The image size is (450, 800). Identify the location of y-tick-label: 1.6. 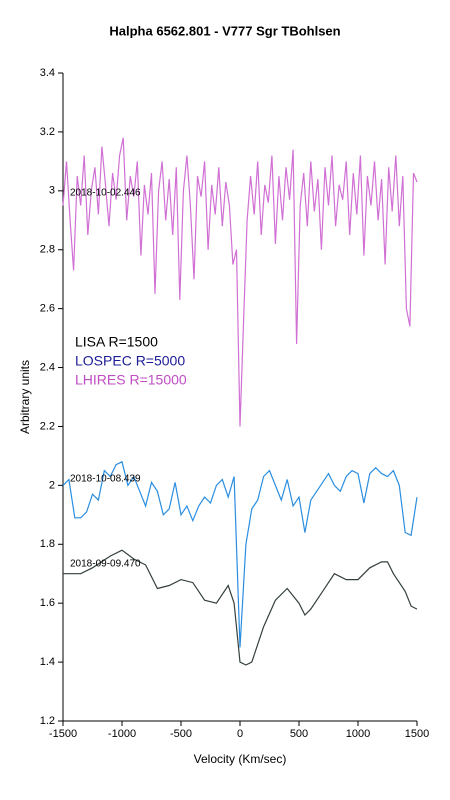
(47, 603).